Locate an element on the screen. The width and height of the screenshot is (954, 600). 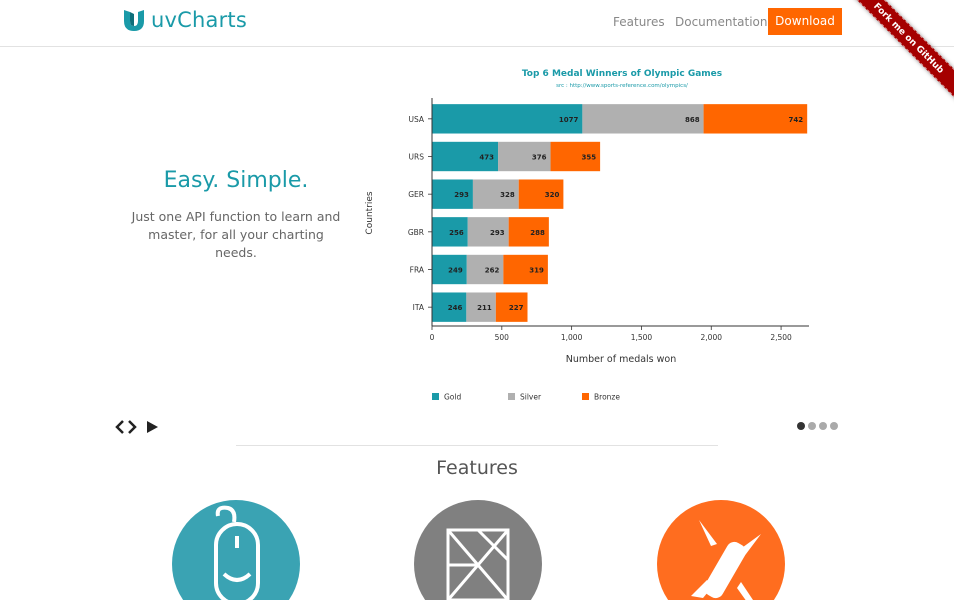
features-title: Features is located at coordinates (477, 468).